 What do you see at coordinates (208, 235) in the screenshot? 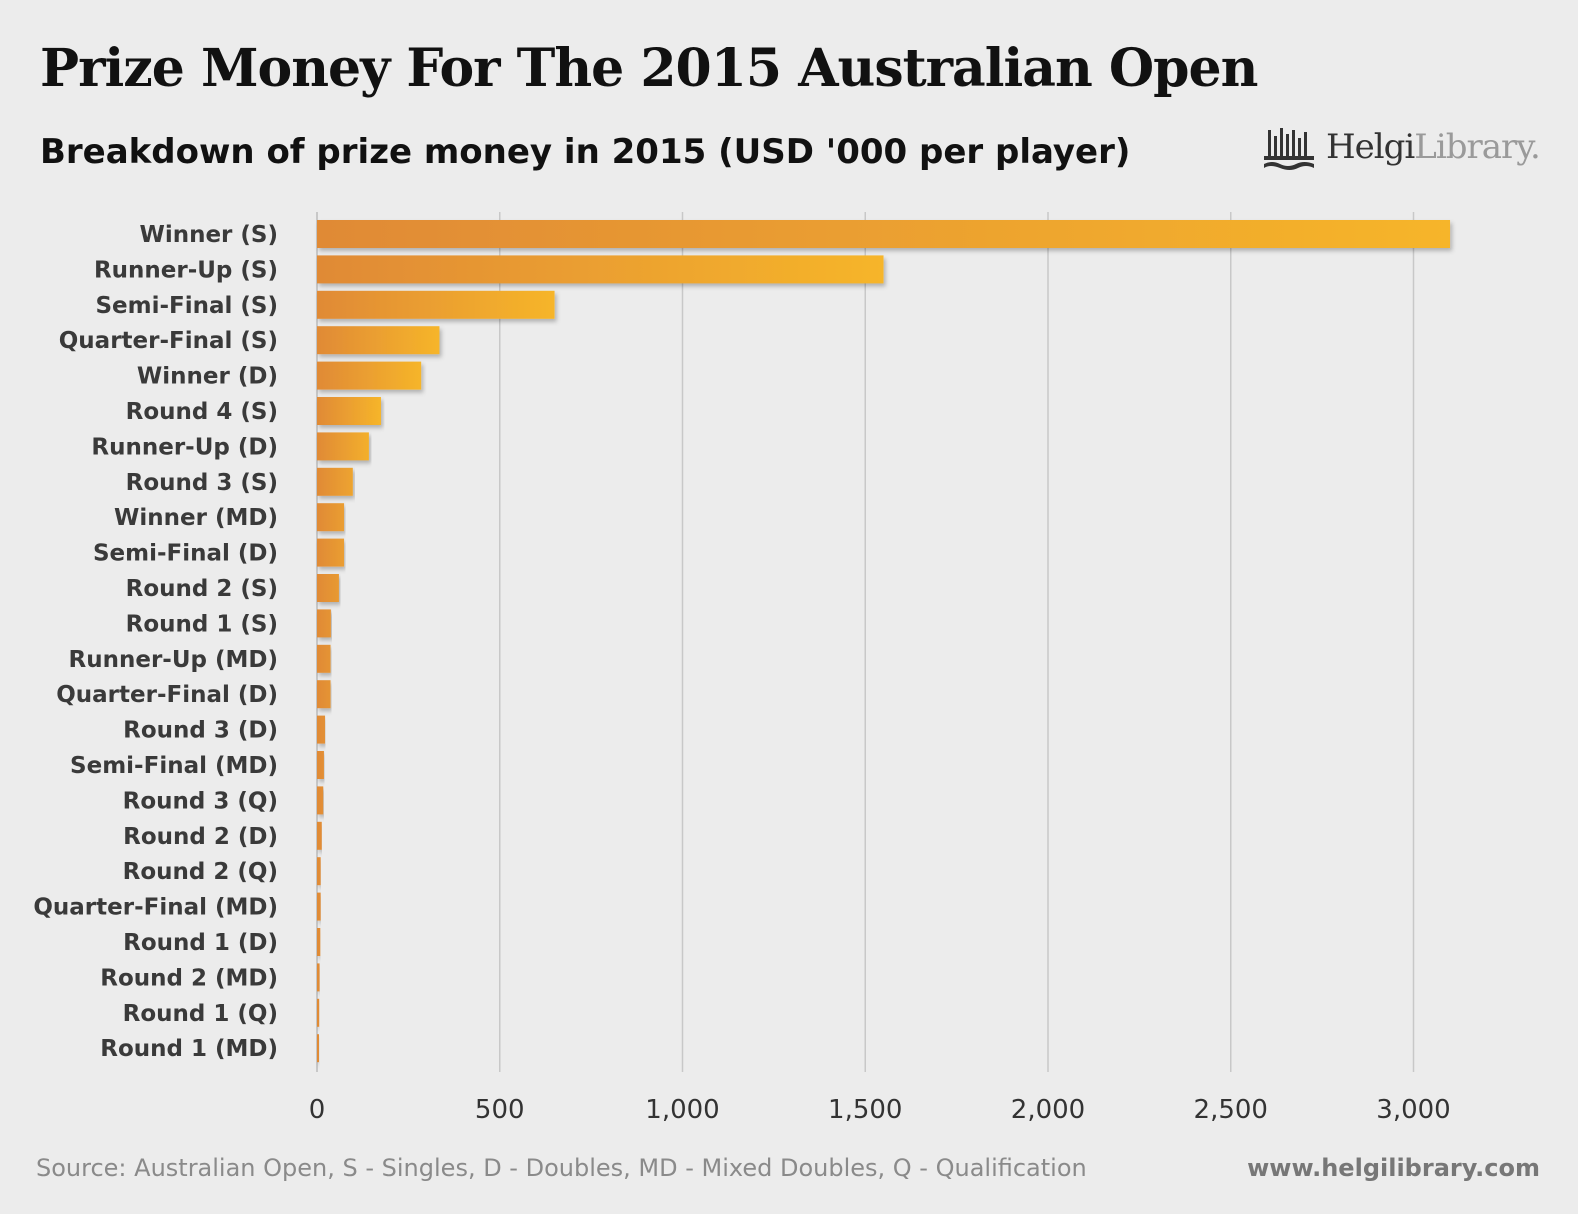
I see `category-label: Winner (S)` at bounding box center [208, 235].